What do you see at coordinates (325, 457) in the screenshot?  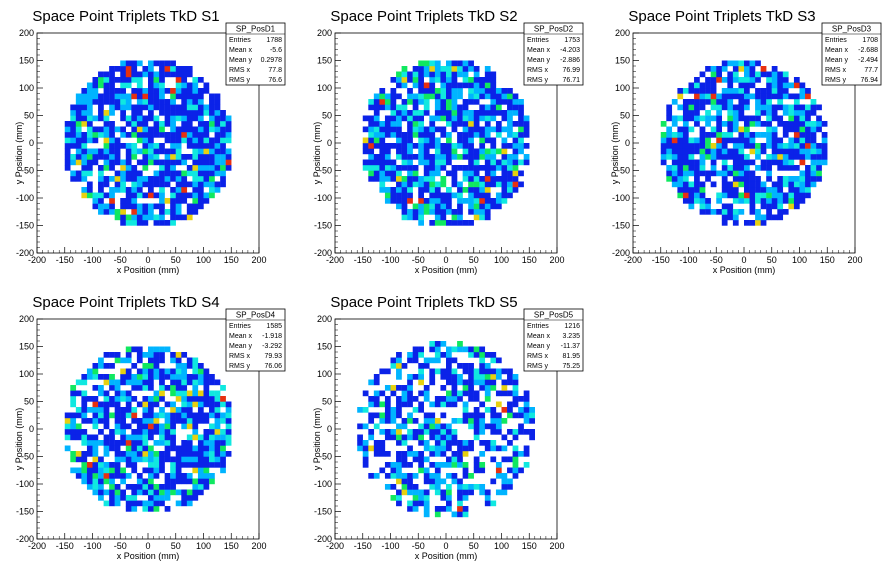 I see `y-tick-label: -50` at bounding box center [325, 457].